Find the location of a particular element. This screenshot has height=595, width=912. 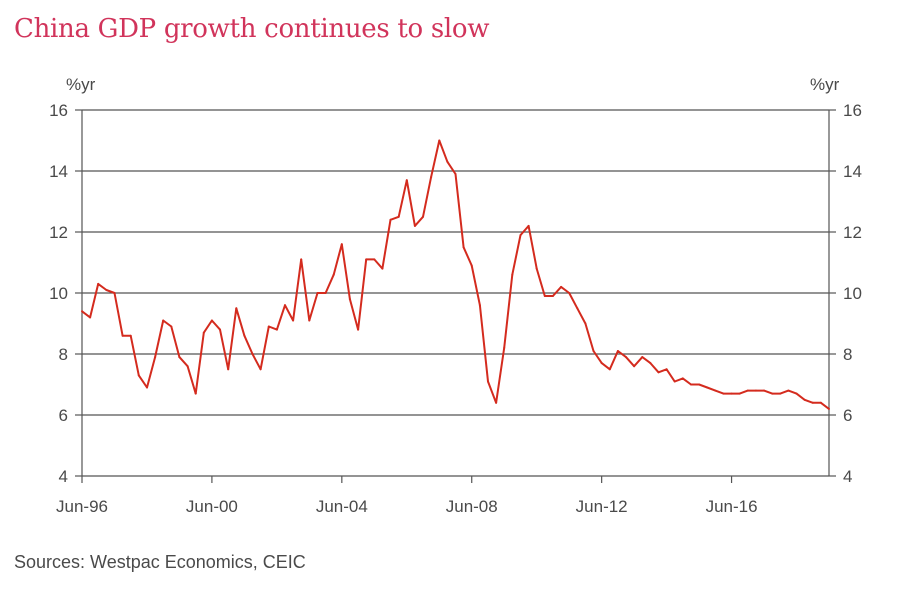

chart-title: China GDP growth continues to slow is located at coordinates (252, 29).